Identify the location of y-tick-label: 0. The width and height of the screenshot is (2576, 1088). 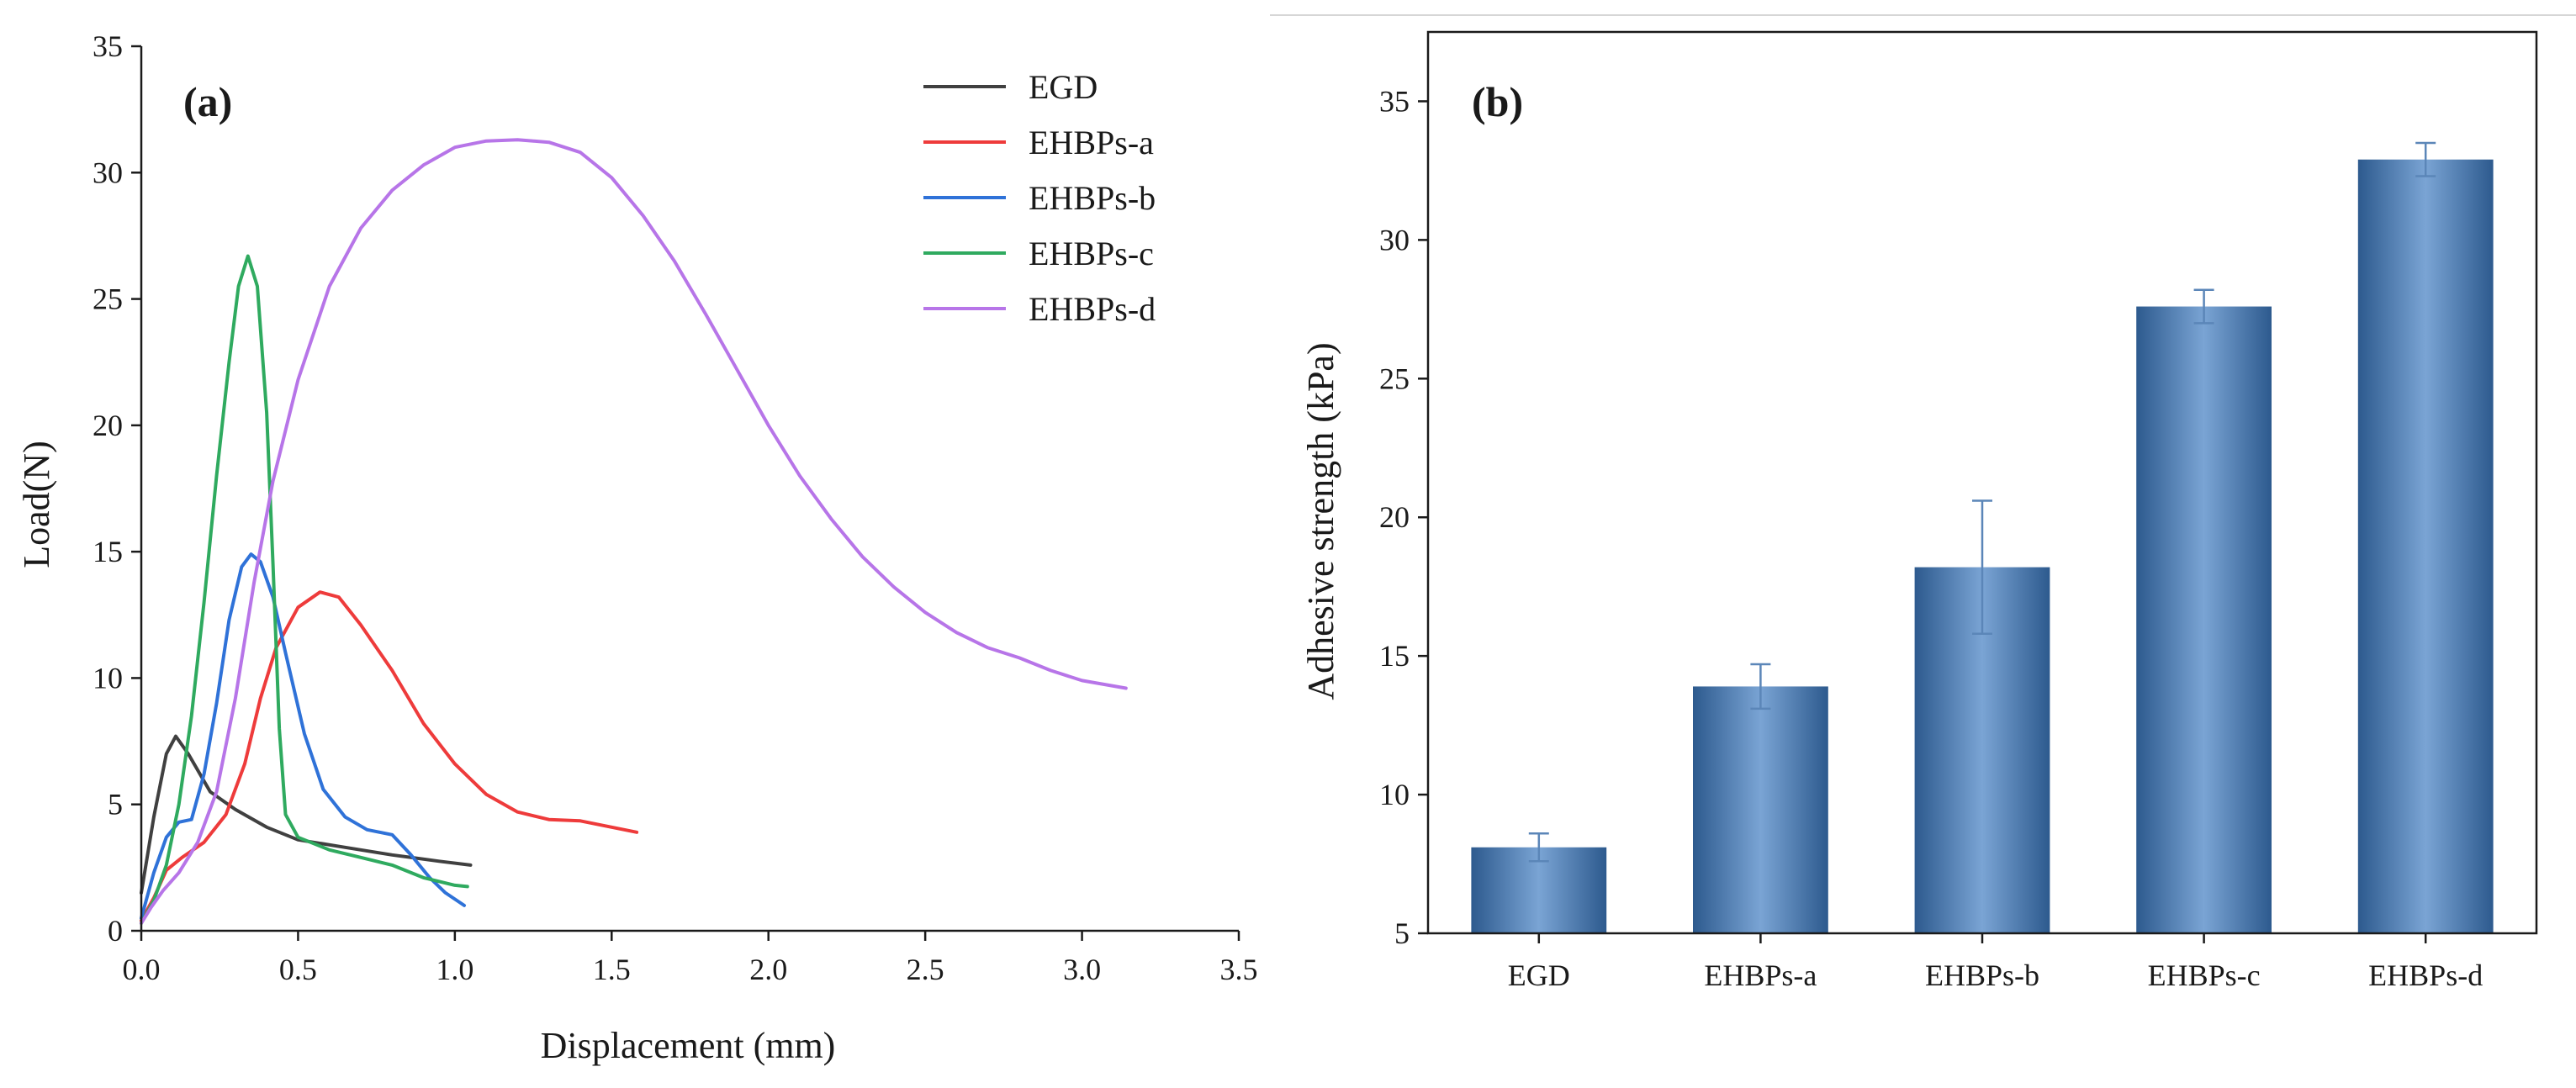
(115, 931).